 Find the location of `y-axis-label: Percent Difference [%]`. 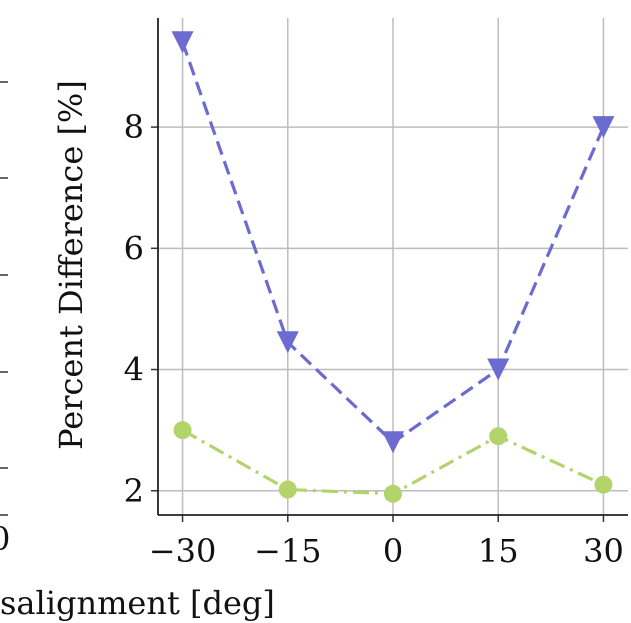

y-axis-label: Percent Difference [%] is located at coordinates (71, 265).